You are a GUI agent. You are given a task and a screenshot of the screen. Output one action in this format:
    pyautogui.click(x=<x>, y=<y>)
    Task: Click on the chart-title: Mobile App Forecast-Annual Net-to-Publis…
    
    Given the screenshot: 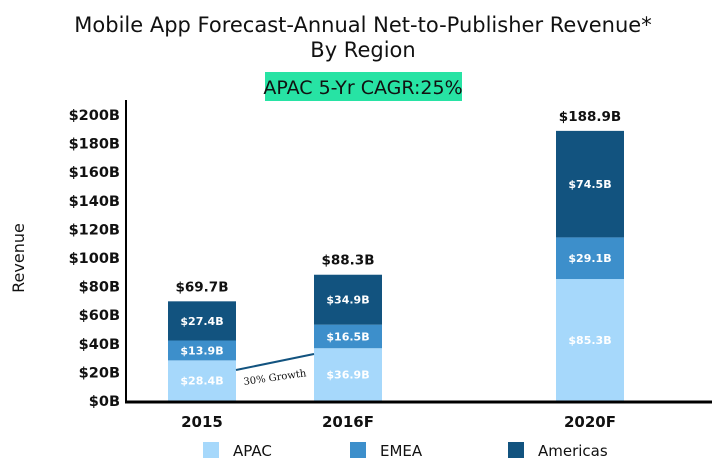 What is the action you would take?
    pyautogui.click(x=362, y=25)
    